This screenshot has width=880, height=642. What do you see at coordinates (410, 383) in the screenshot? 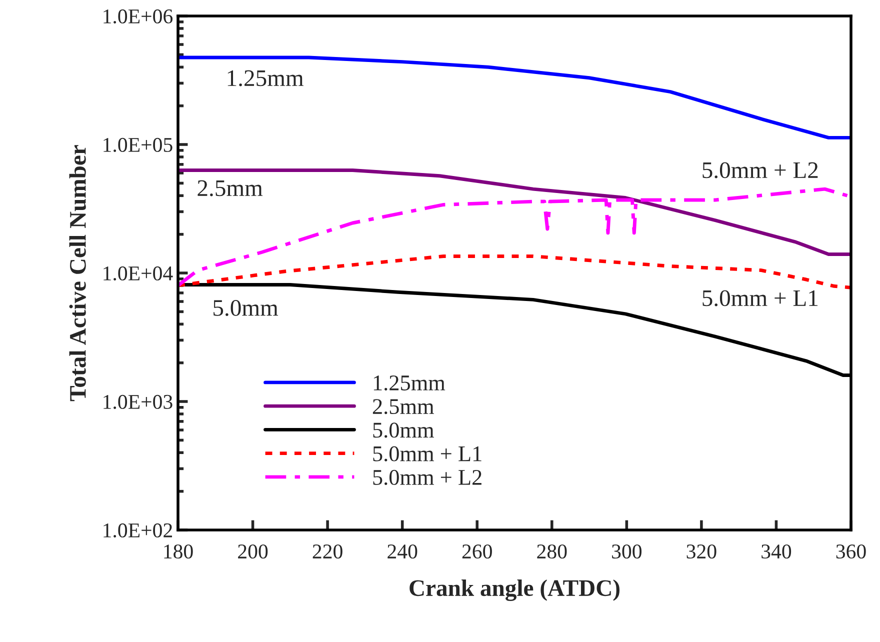
I see `legend-label: 1.25mm` at bounding box center [410, 383].